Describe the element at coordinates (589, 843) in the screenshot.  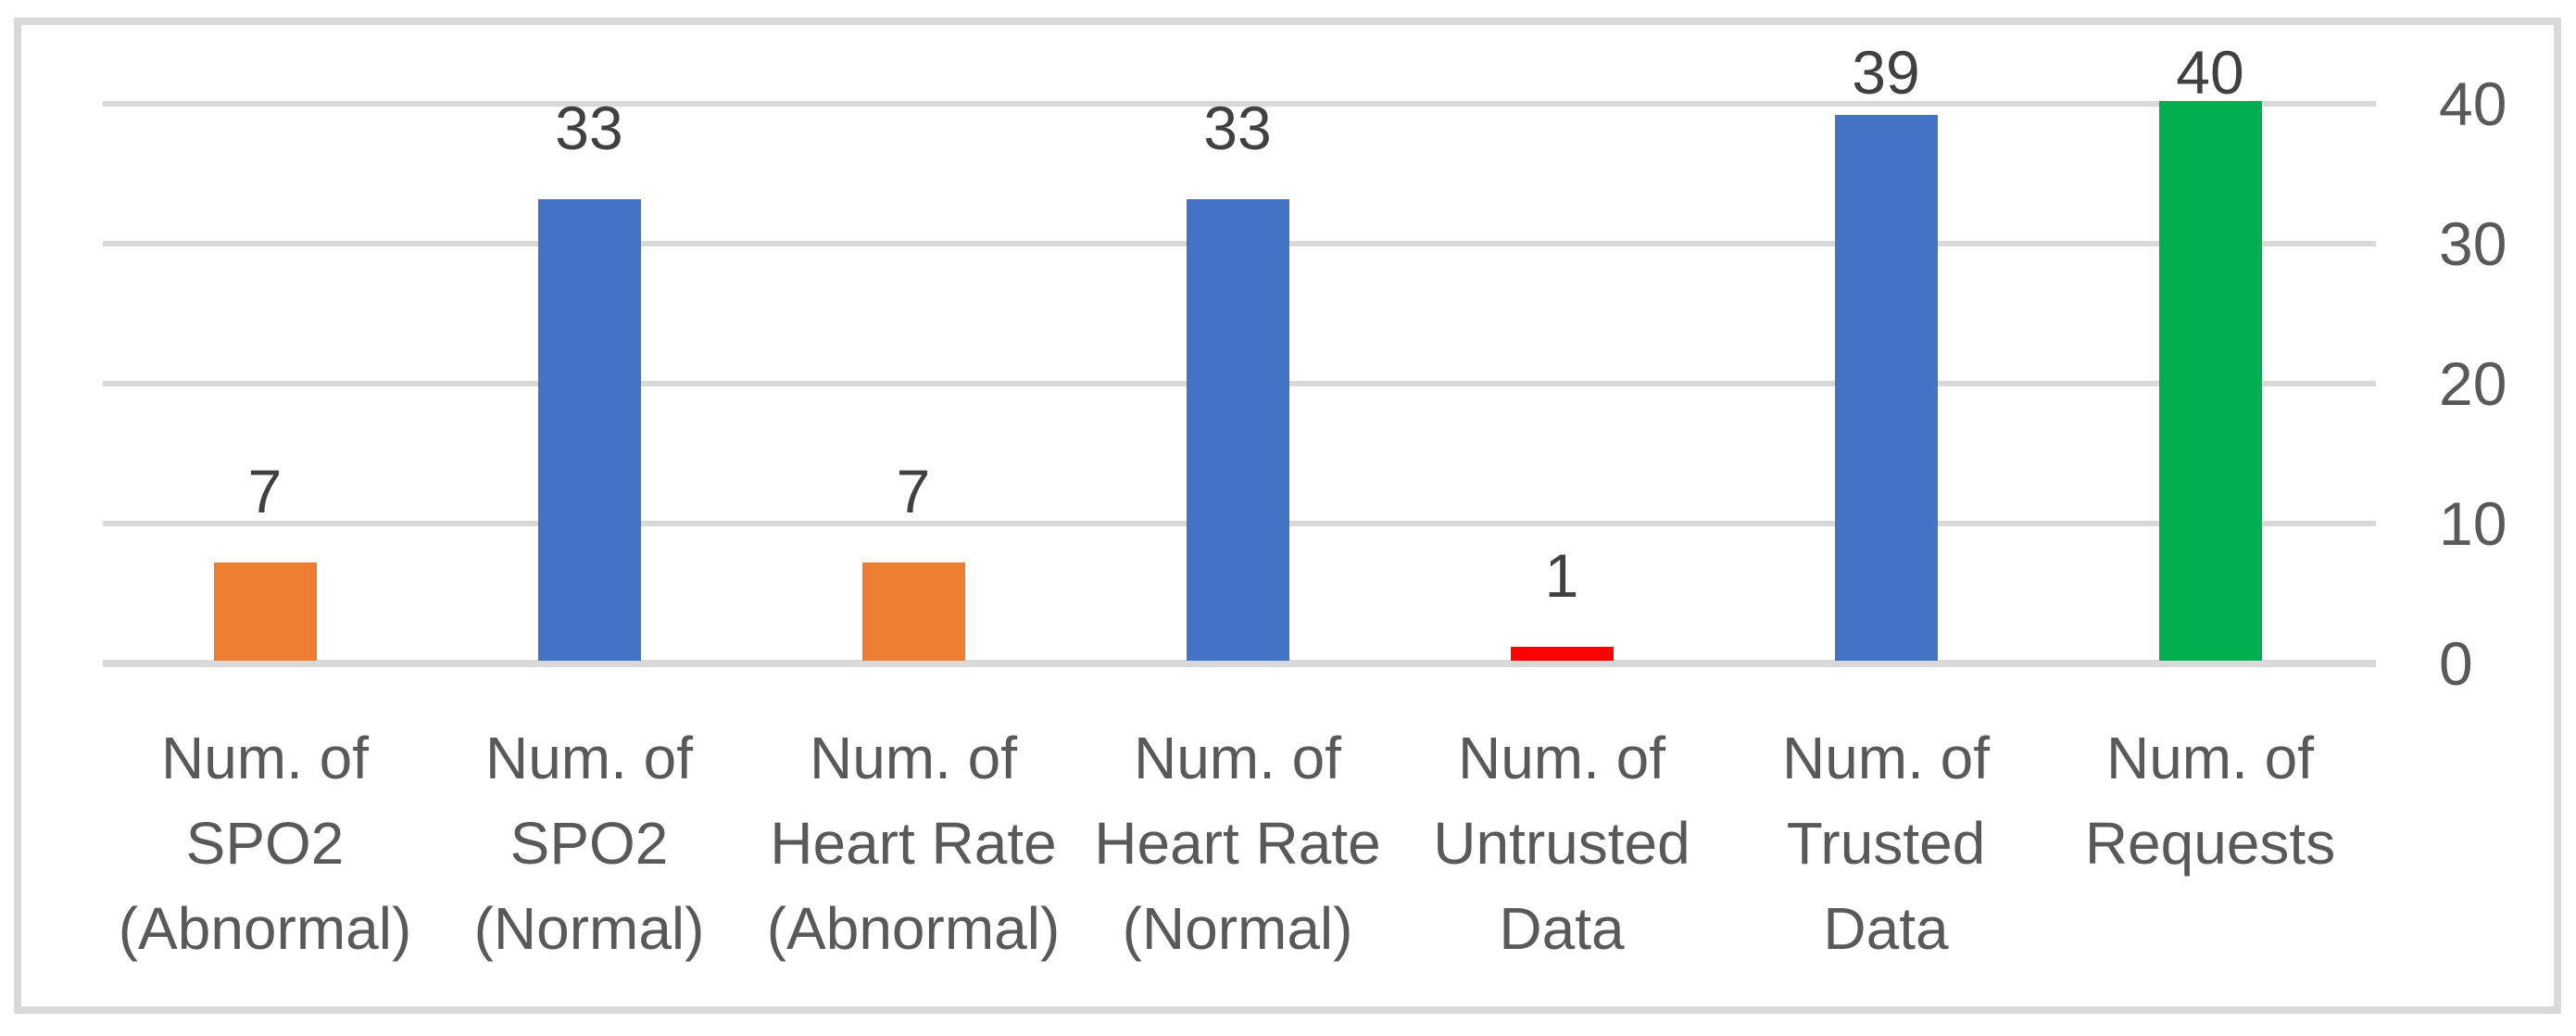
I see `category-label: Num. of SPO2 (Normal)` at that location.